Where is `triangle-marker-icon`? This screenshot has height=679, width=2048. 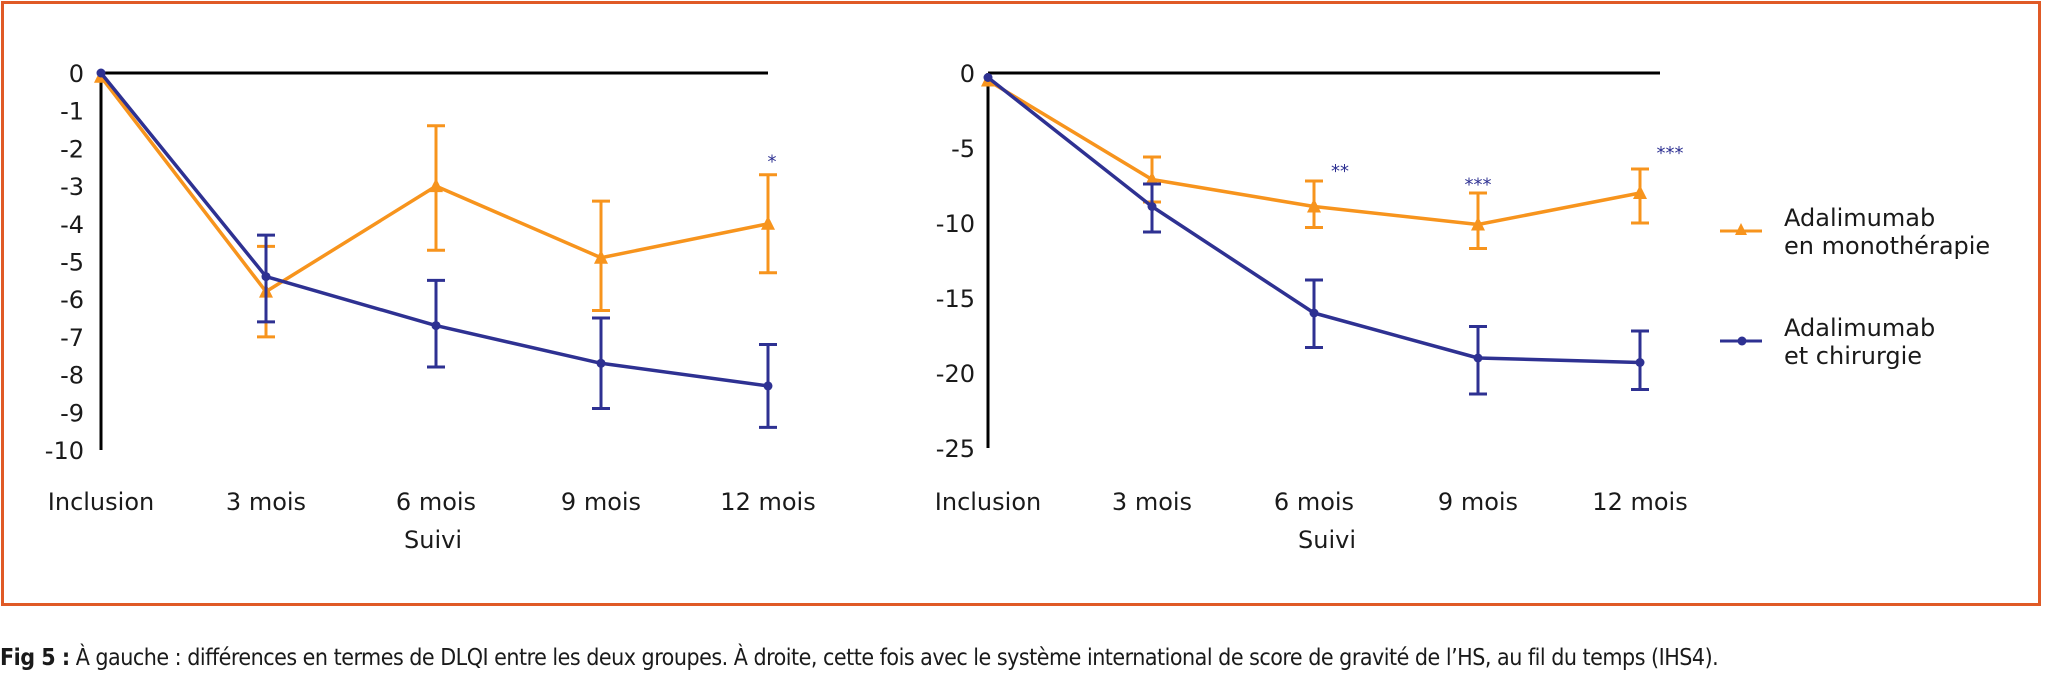 triangle-marker-icon is located at coordinates (1741, 229).